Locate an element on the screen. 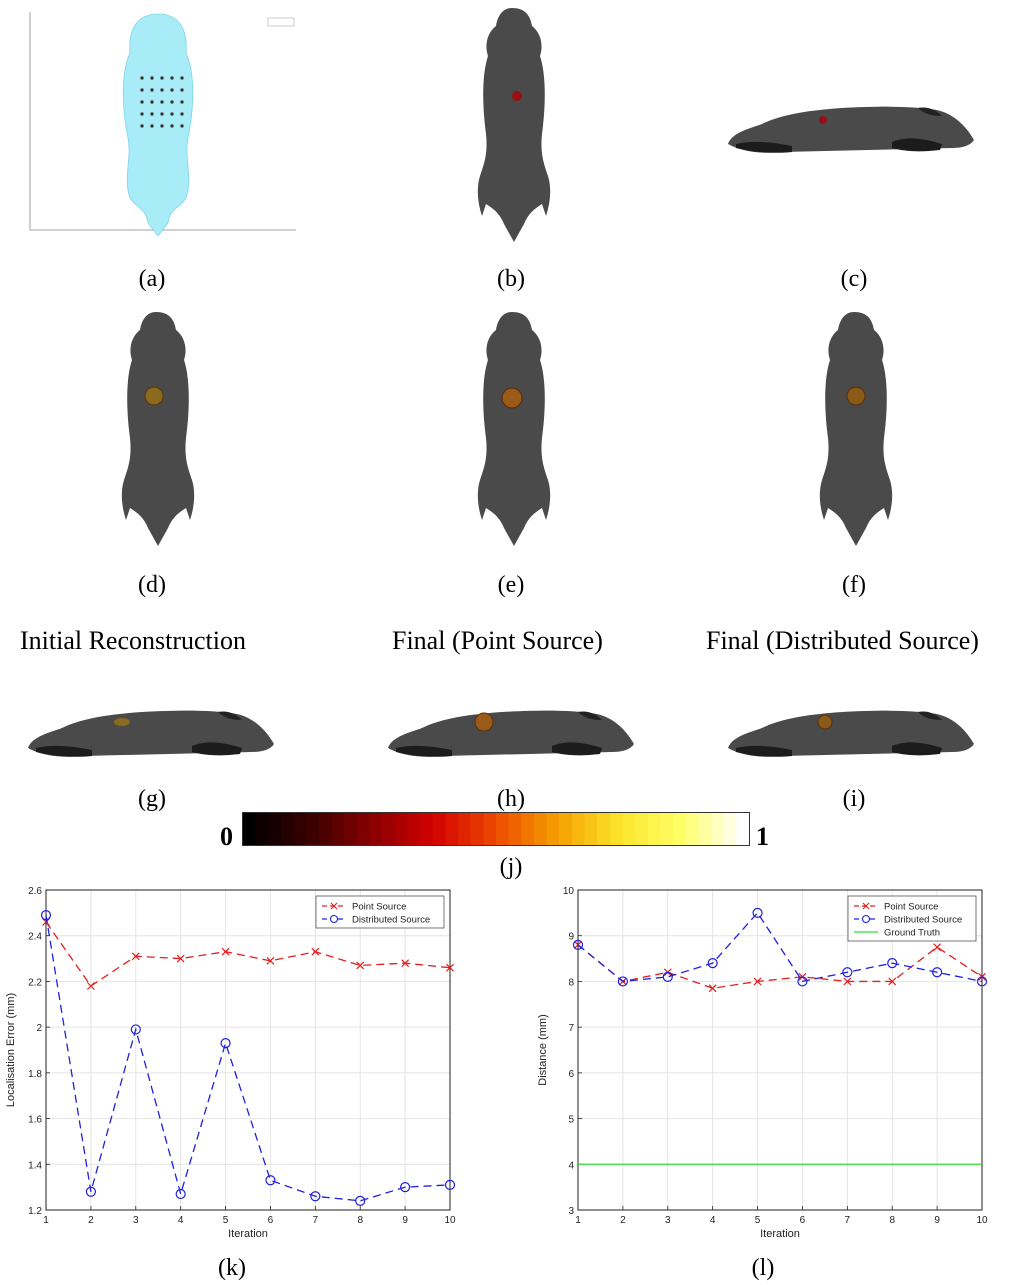 This screenshot has height=1285, width=1011. caption-i: (i) is located at coordinates (854, 799).